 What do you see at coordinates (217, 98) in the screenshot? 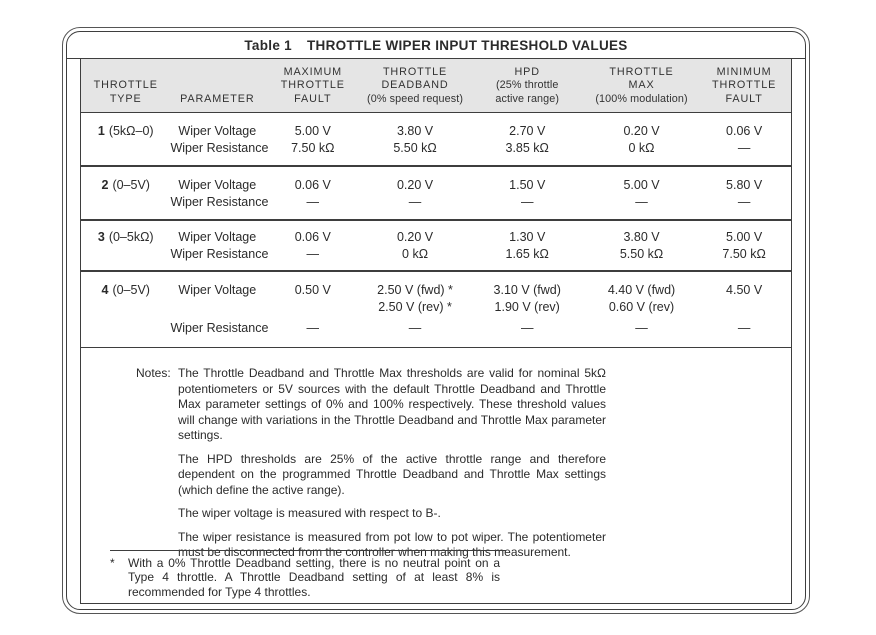
I see `col-header-parameter: PARAMETER` at bounding box center [217, 98].